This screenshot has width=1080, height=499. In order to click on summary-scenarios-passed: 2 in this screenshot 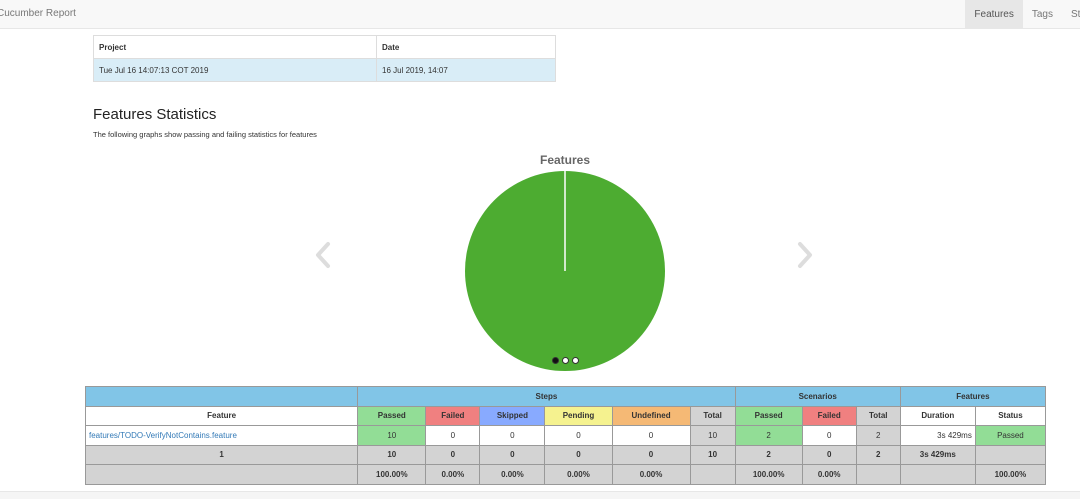, I will do `click(768, 454)`.